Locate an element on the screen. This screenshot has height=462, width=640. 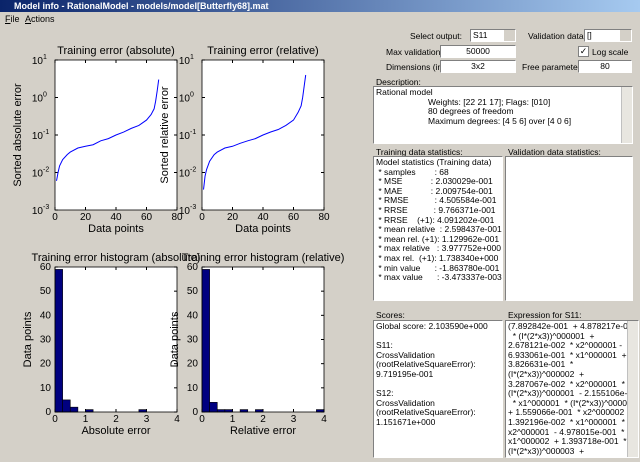
label: Free parameters: is located at coordinates (555, 67).